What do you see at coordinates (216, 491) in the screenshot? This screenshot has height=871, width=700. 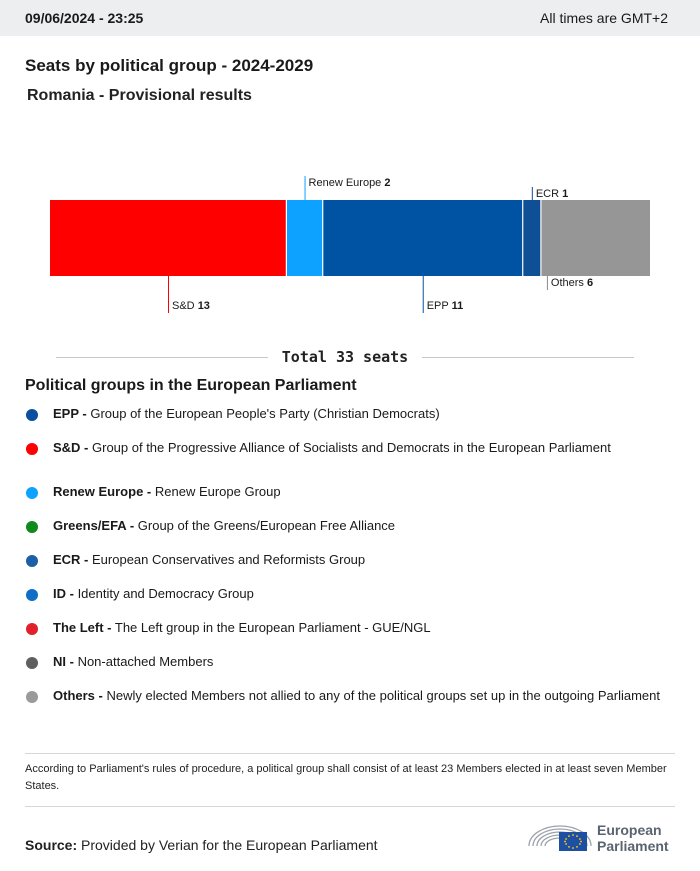 I see `legend-desc: Renew Europe Group` at bounding box center [216, 491].